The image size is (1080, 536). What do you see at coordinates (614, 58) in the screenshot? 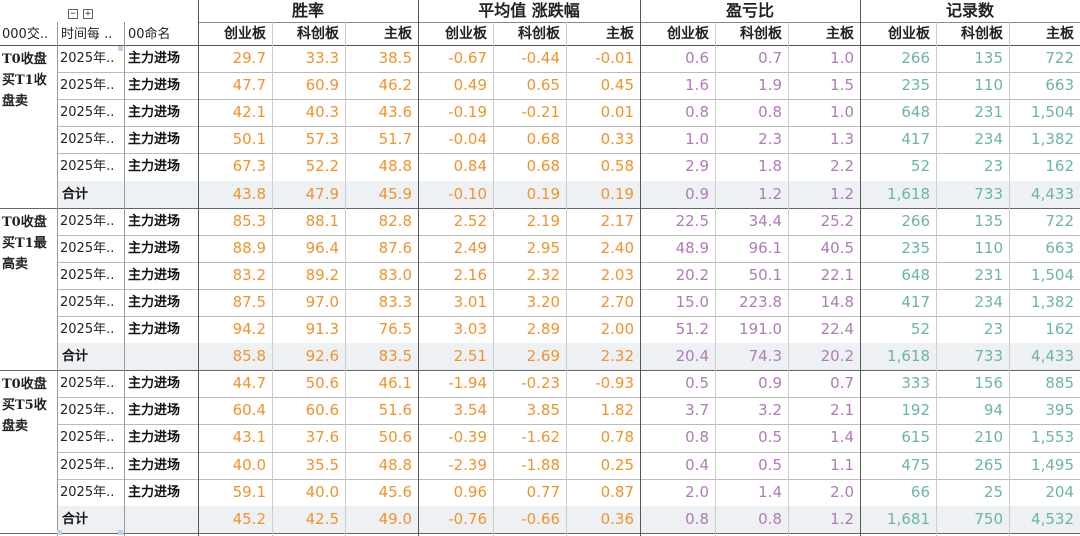
I see `value-cell: -0.01` at bounding box center [614, 58].